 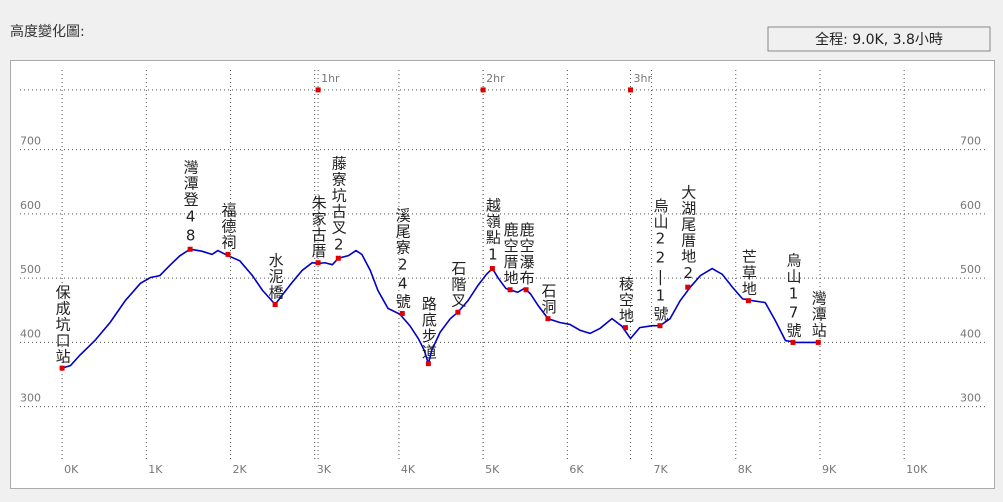 I want to click on x-tick-label: 0K, so click(x=71, y=469).